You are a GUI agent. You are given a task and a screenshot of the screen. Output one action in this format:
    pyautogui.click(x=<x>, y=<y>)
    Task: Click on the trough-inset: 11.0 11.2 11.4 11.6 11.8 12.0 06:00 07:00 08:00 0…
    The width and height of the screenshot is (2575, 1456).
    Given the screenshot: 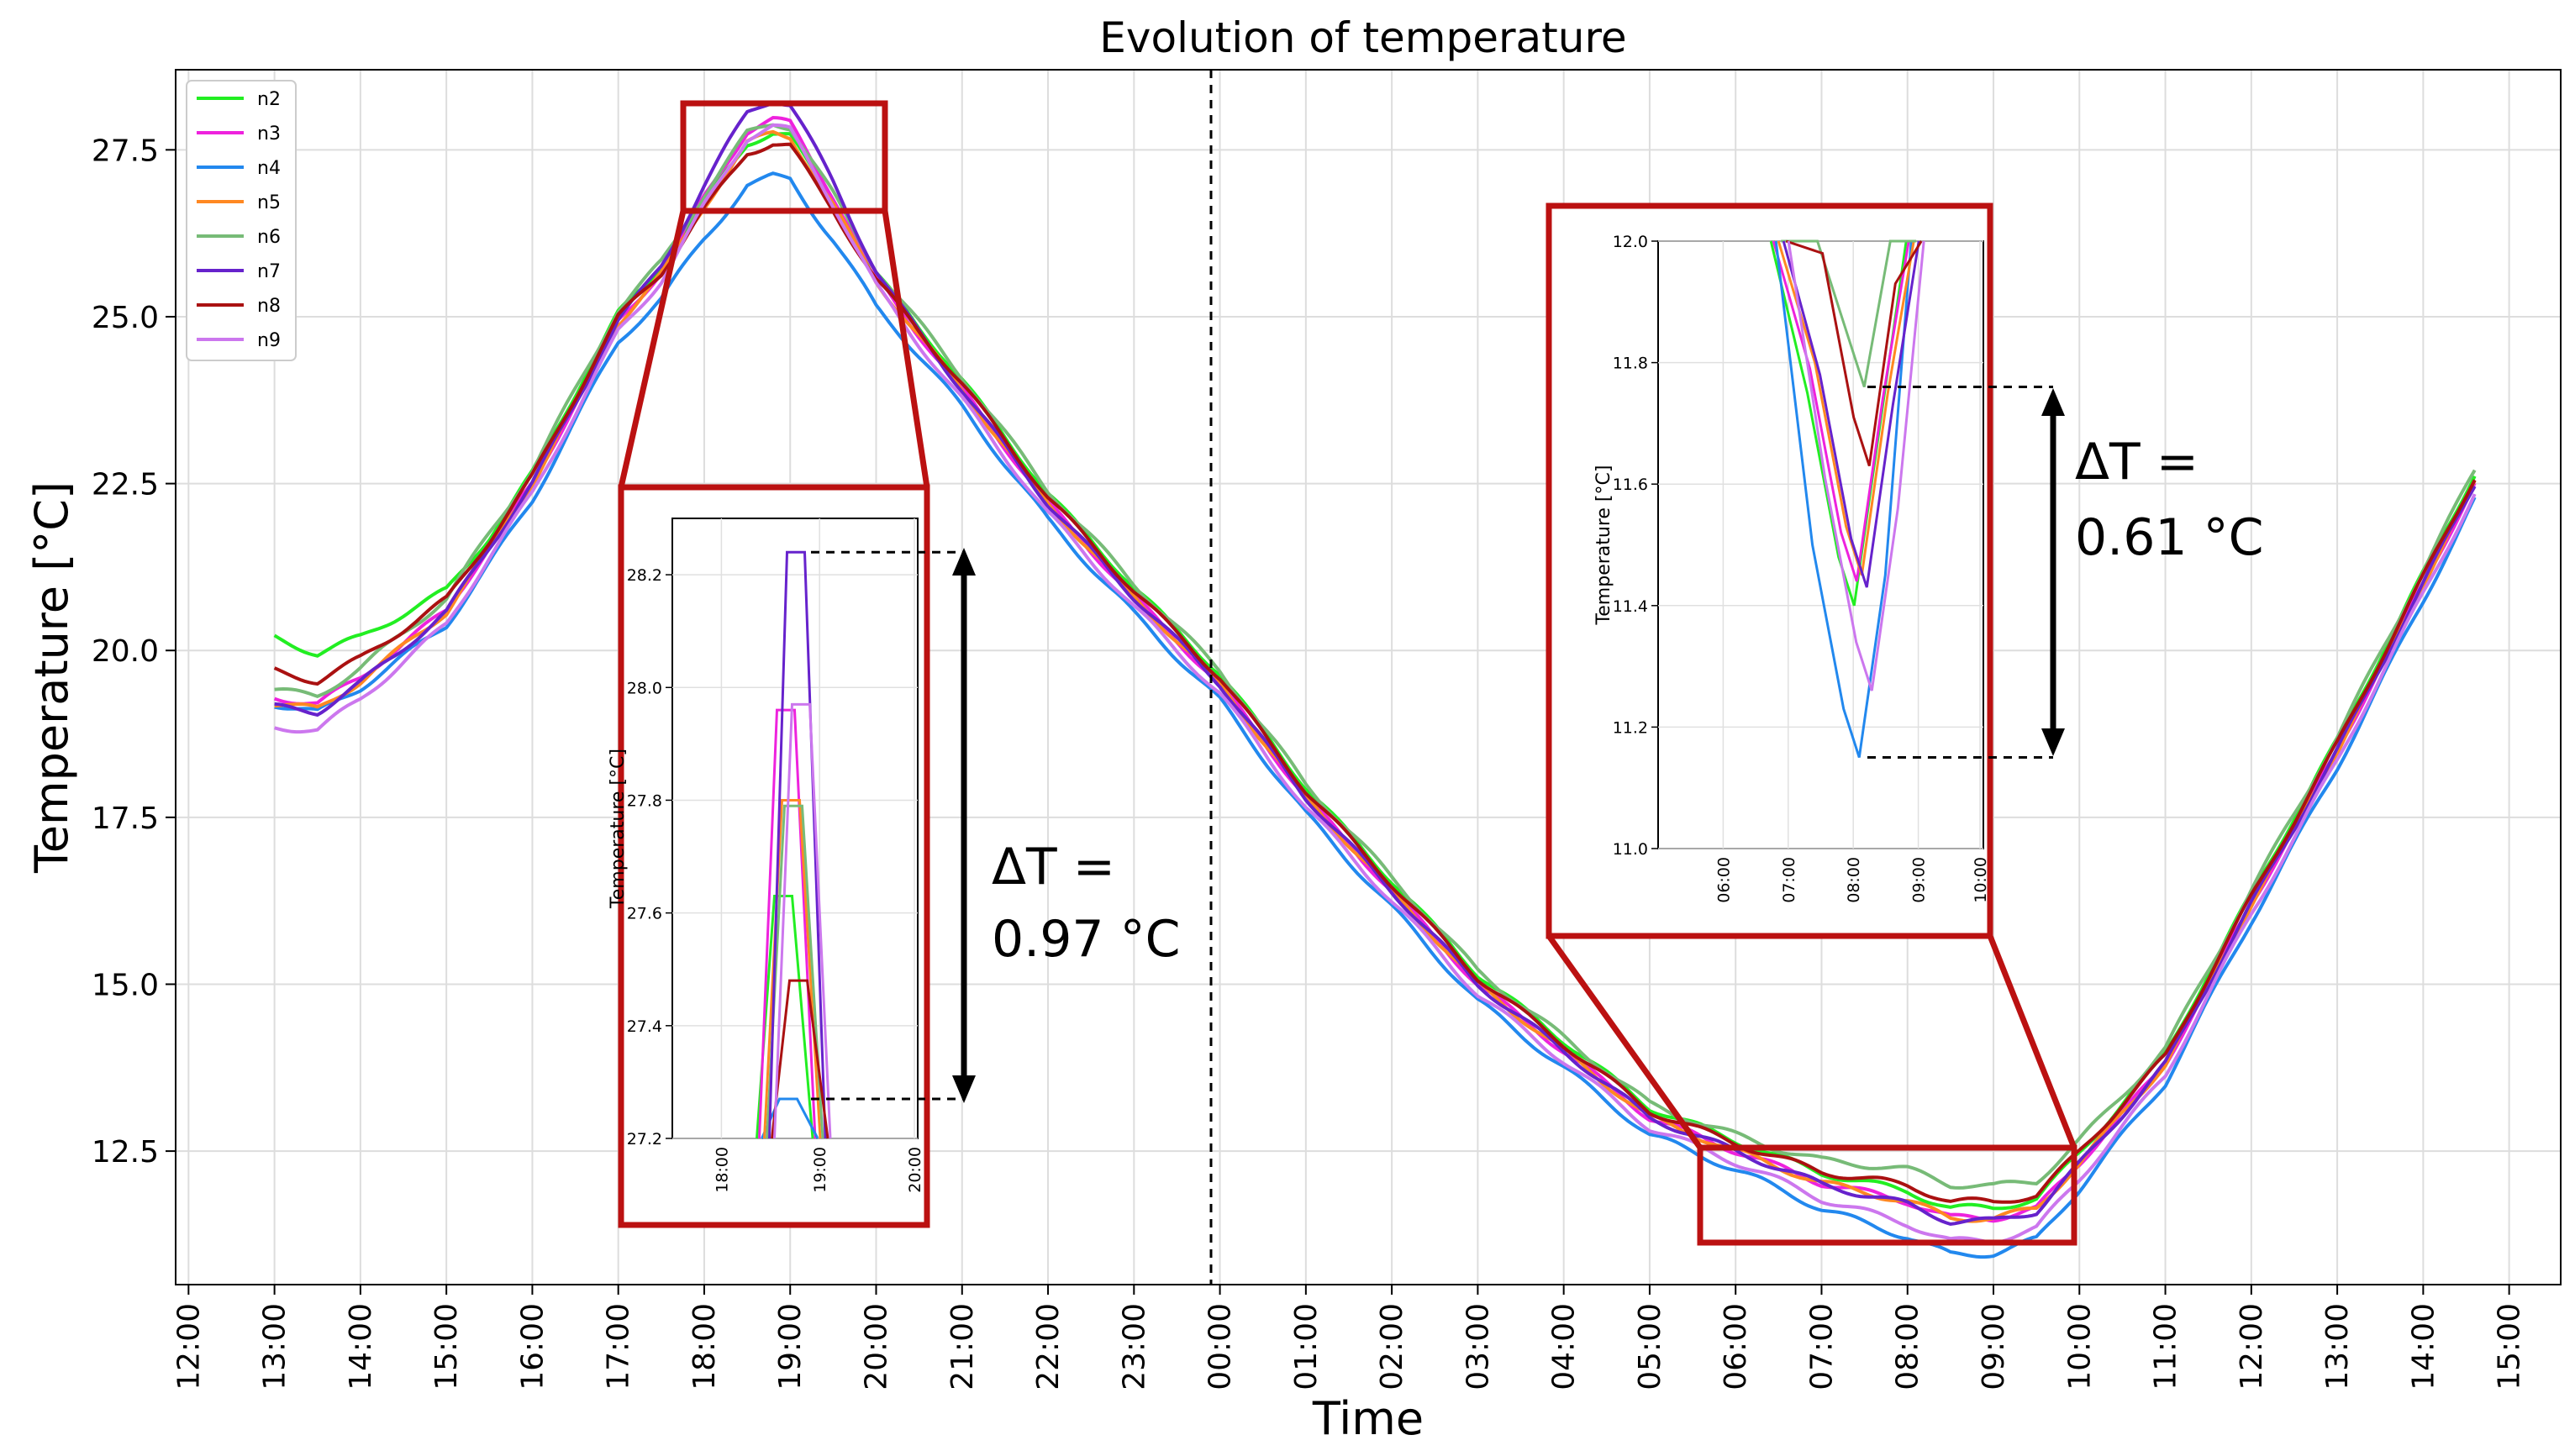 What is the action you would take?
    pyautogui.click(x=1823, y=568)
    